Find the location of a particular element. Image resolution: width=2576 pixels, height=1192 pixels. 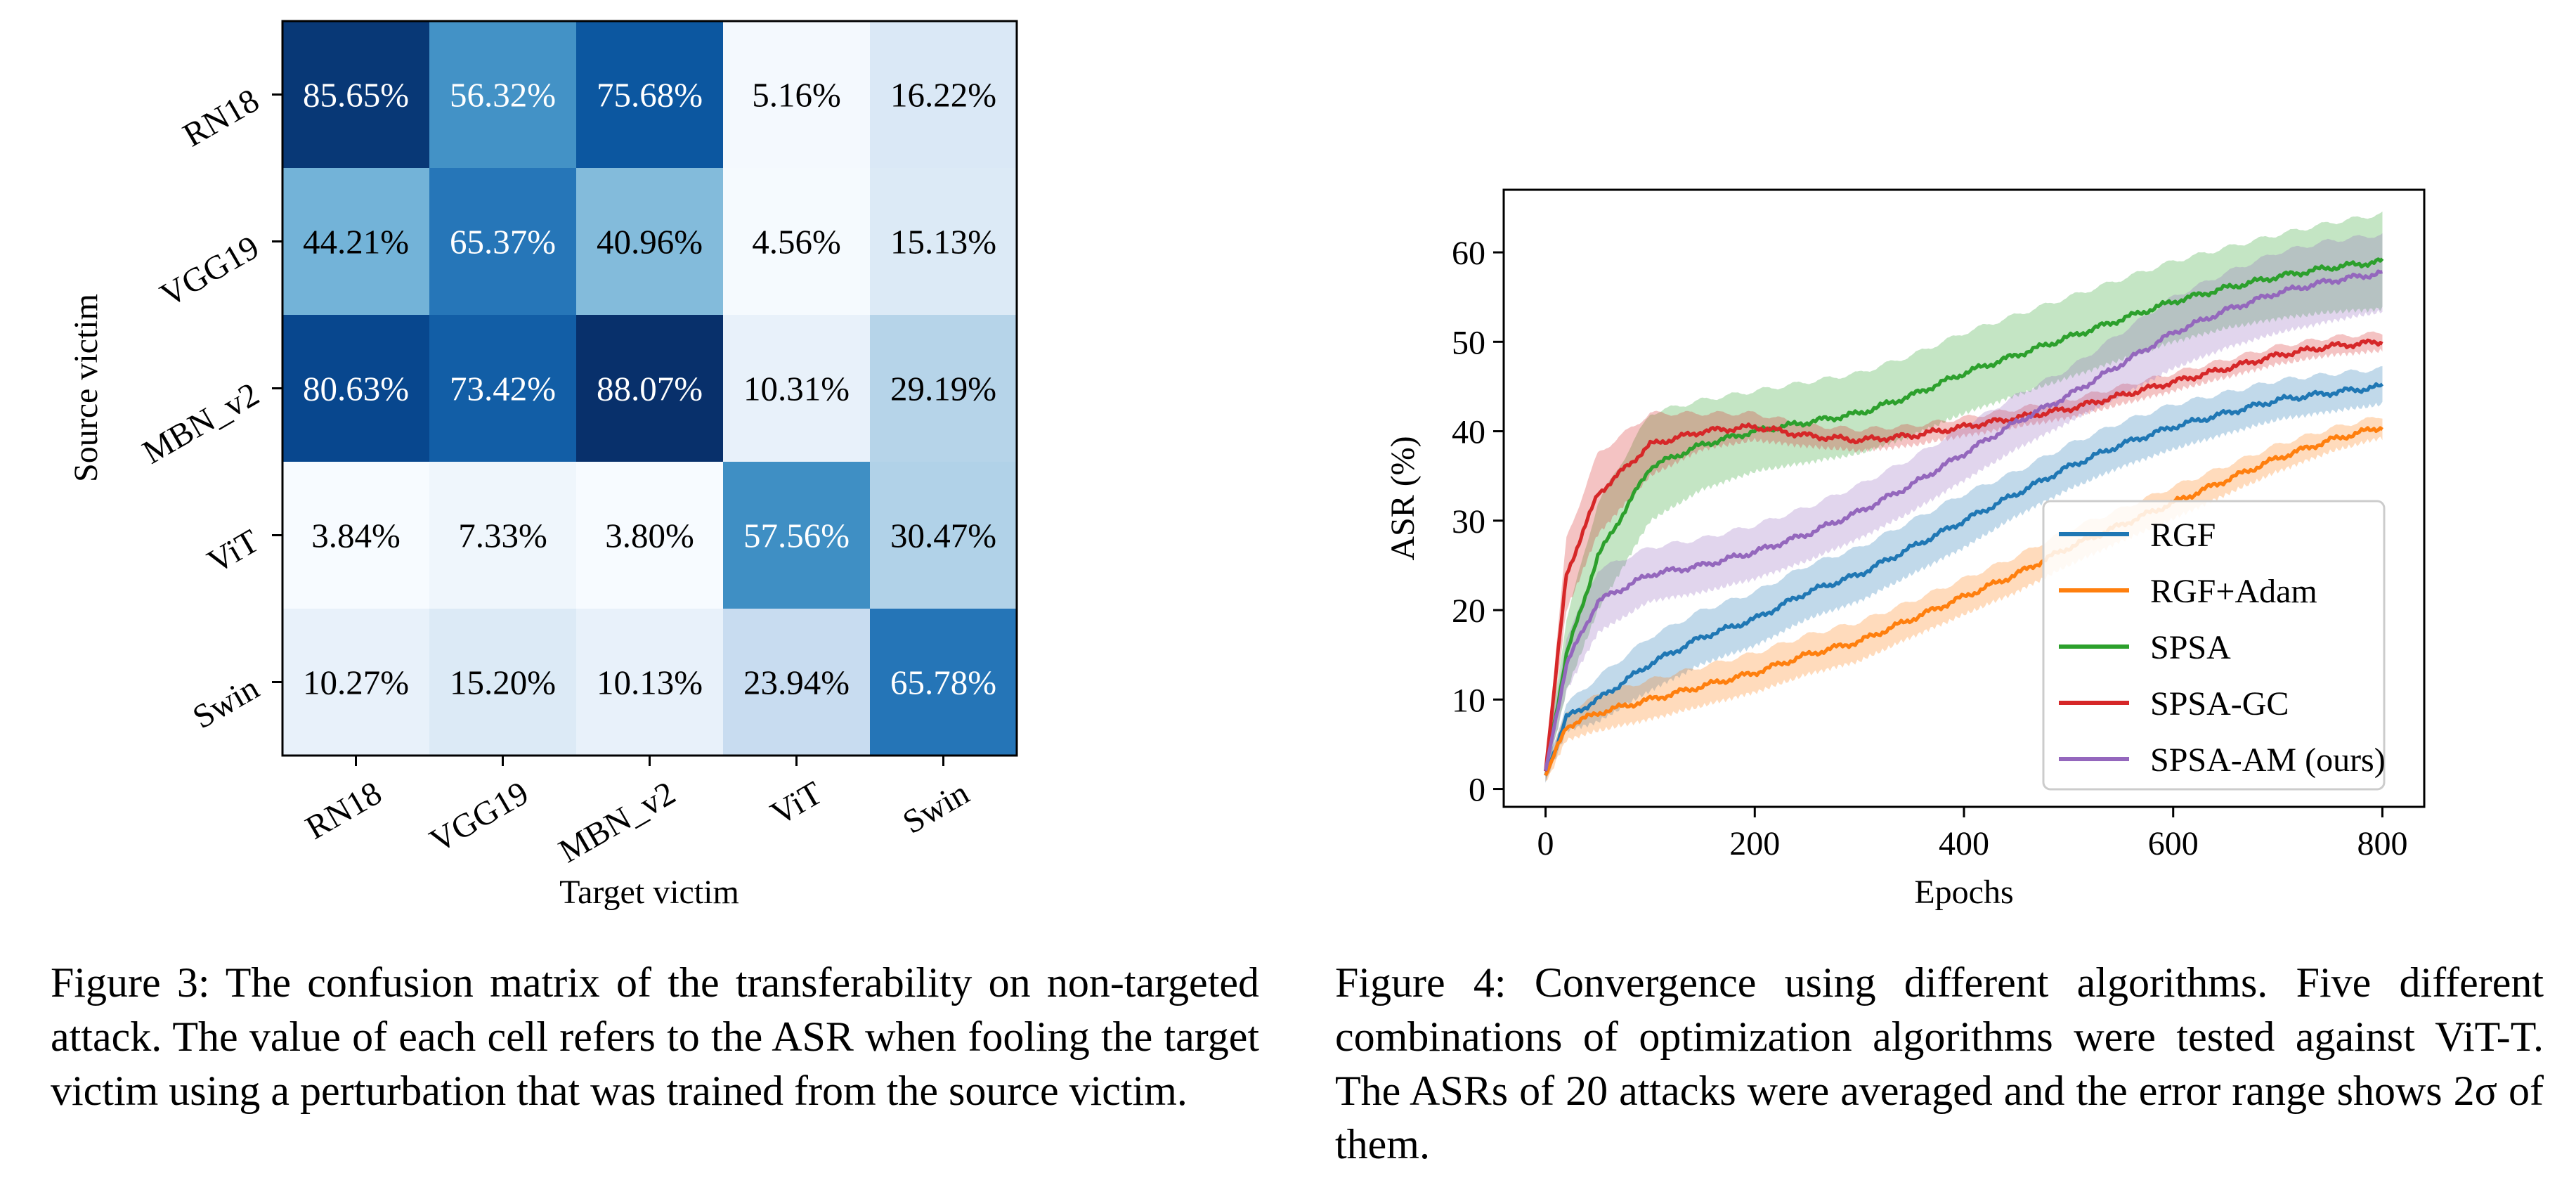

heatmap-cell-label: 3.80% is located at coordinates (649, 536).